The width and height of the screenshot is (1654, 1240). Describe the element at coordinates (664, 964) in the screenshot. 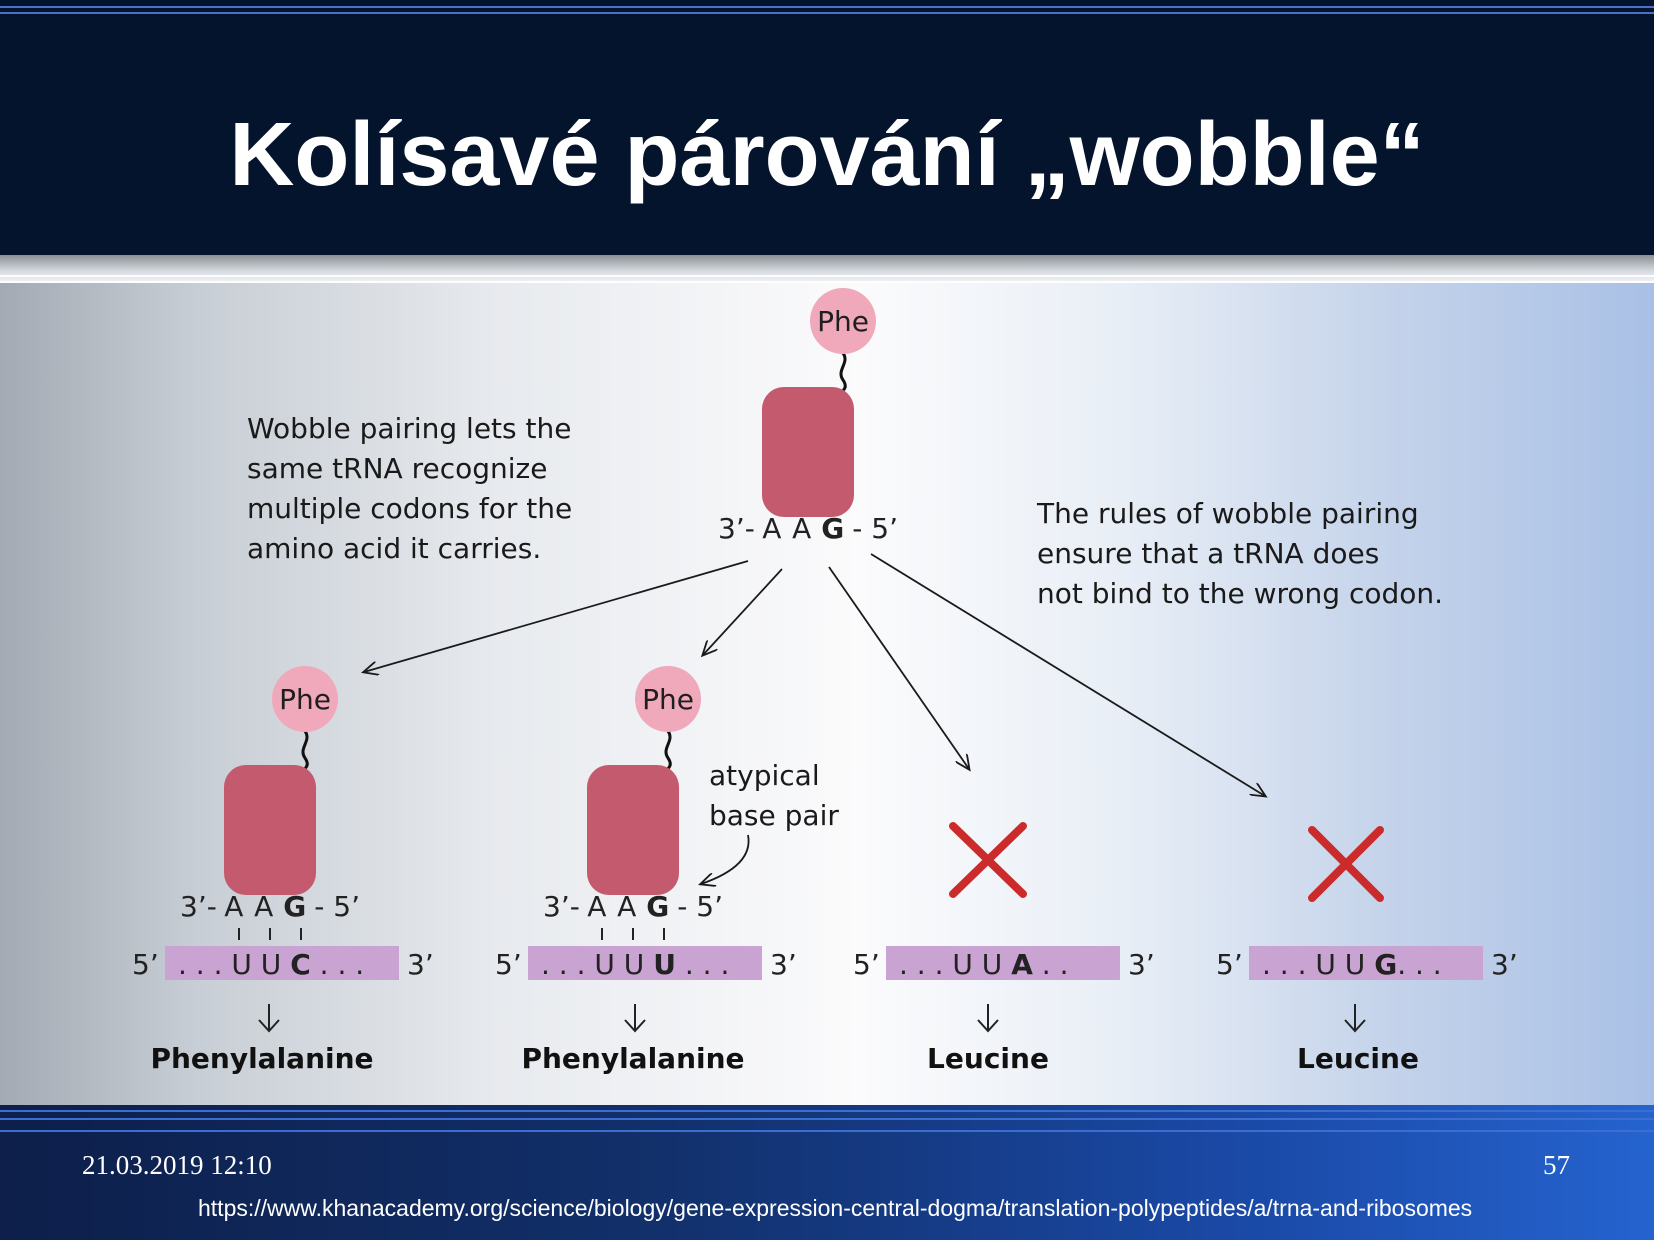

I see `codon-panel-2-wobble: U` at that location.